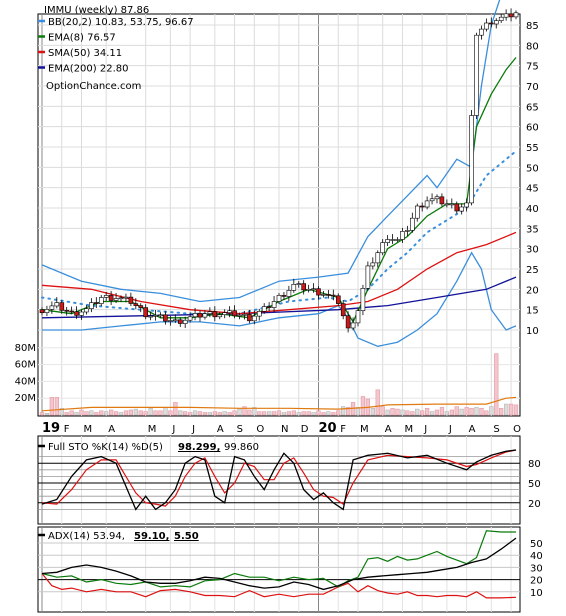 This screenshot has height=616, width=566. I want to click on stochastic-tick-label: 50, so click(534, 484).